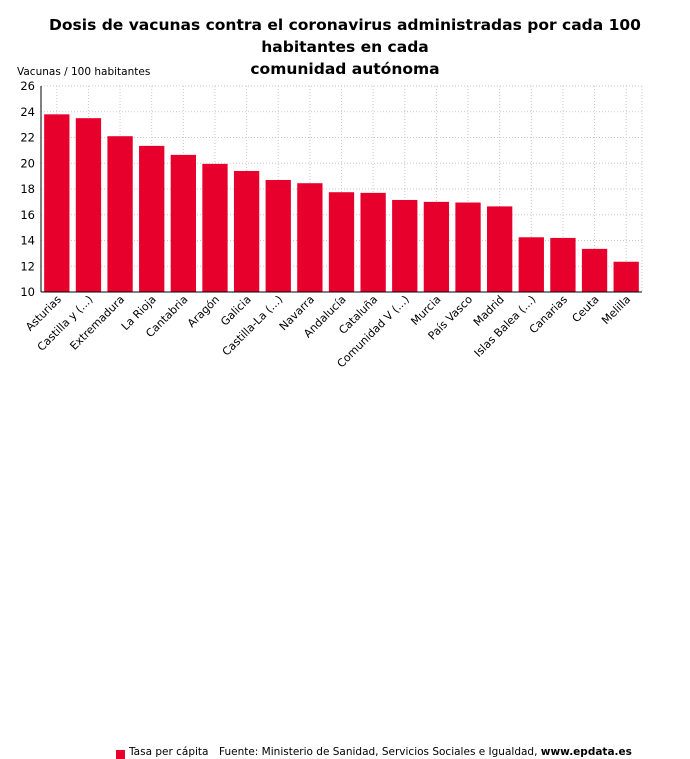 This screenshot has height=759, width=690. Describe the element at coordinates (120, 754) in the screenshot. I see `legend-swatch` at that location.